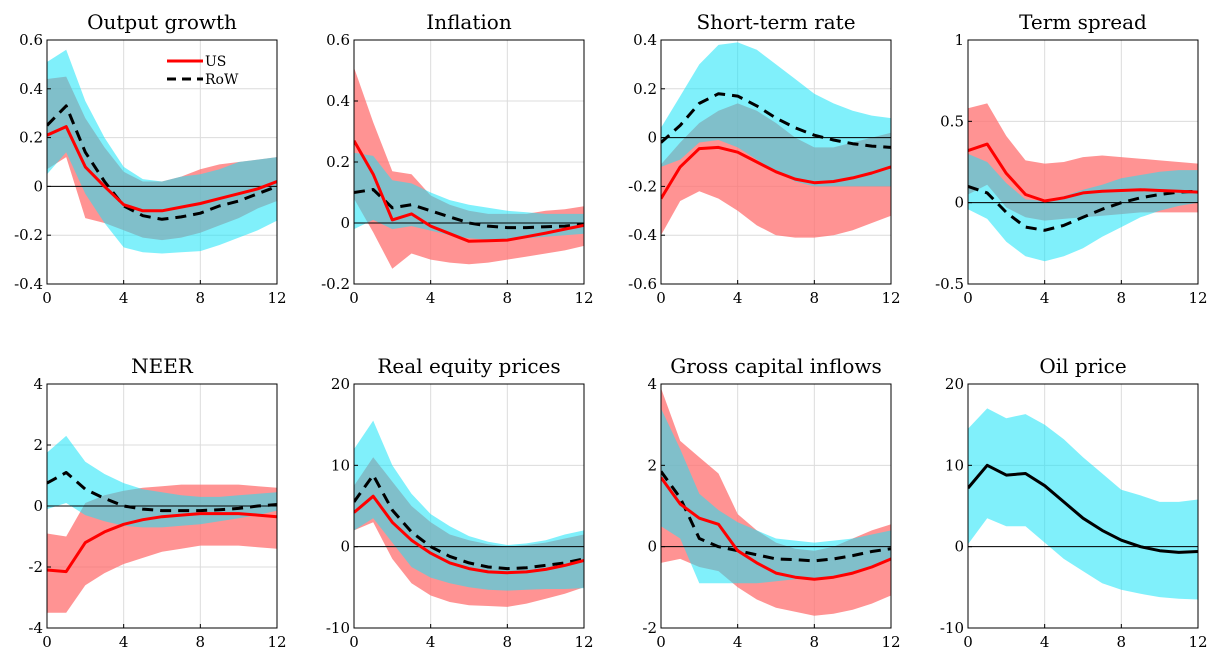 This screenshot has width=1217, height=650. I want to click on y-tick-label: 1, so click(959, 40).